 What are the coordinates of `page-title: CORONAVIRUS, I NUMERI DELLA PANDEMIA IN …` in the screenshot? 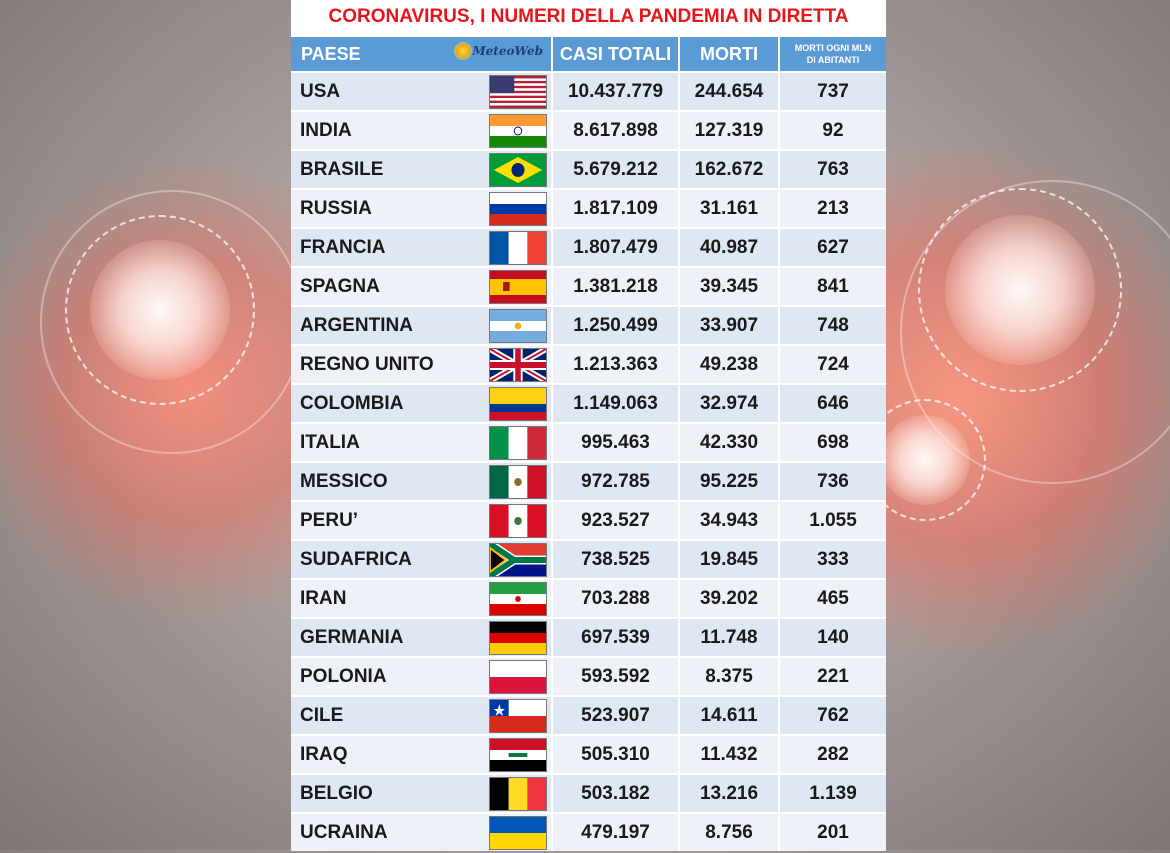 It's located at (588, 16).